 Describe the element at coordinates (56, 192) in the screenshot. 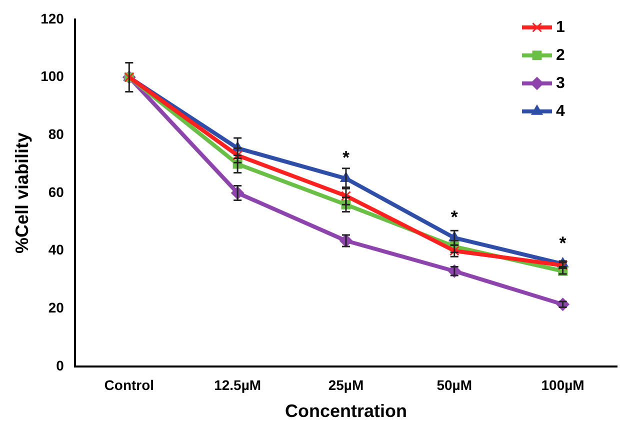

I see `y-tick-label: 60` at that location.